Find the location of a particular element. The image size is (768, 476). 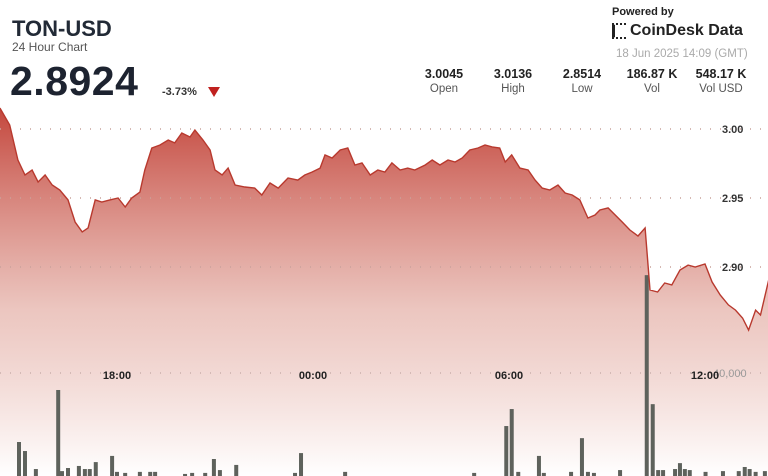

stat-high: 3.0136 High is located at coordinates (513, 81).